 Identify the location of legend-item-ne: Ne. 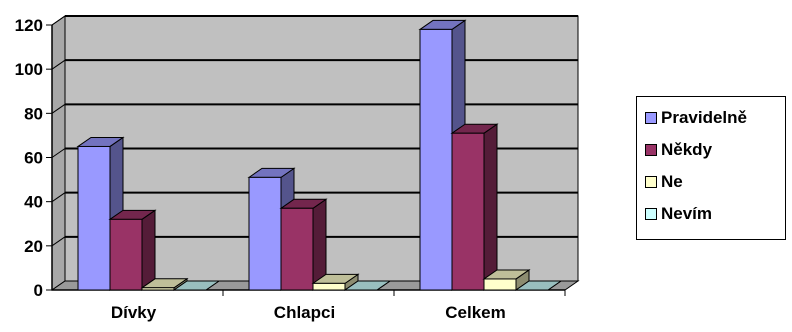
(664, 182).